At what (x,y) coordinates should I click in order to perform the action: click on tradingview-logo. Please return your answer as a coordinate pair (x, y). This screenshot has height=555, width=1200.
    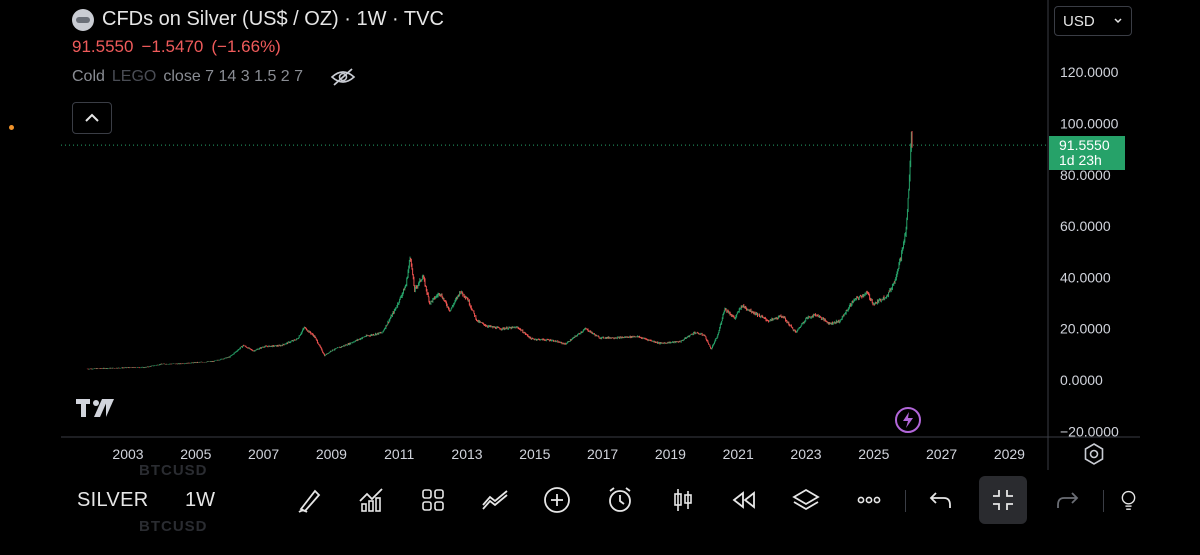
    Looking at the image, I should click on (95, 408).